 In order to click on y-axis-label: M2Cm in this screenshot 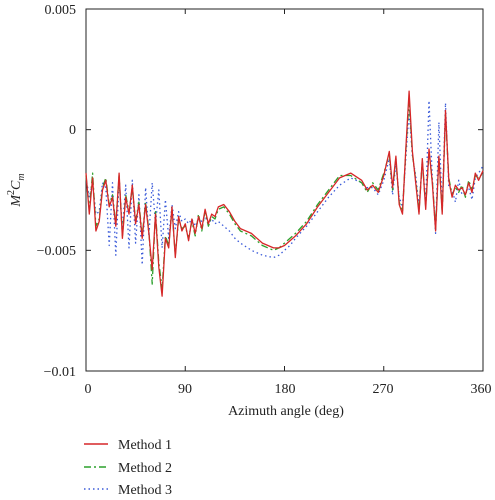, I will do `click(16, 190)`.